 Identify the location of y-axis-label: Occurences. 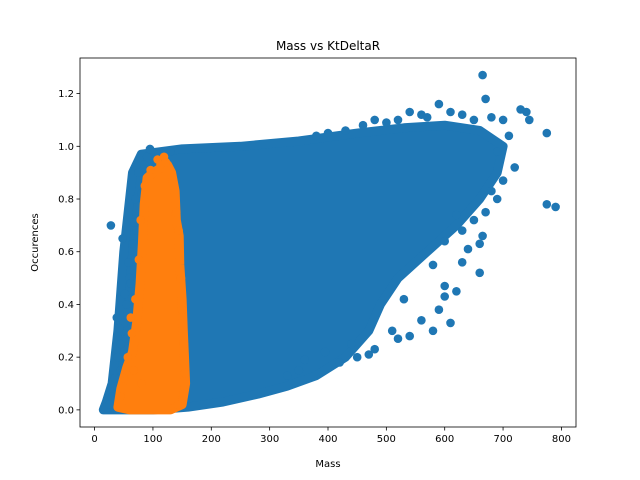
(35, 242).